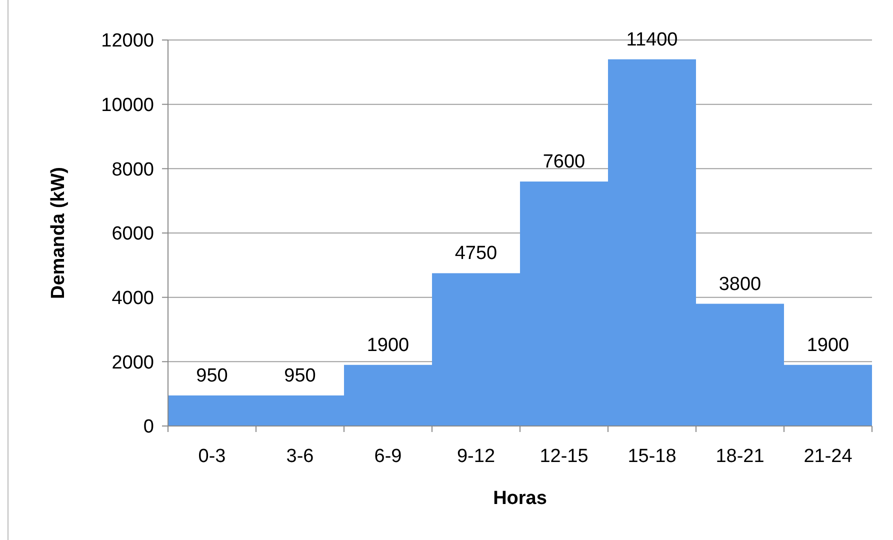  What do you see at coordinates (133, 298) in the screenshot?
I see `y-tick-label: 4000` at bounding box center [133, 298].